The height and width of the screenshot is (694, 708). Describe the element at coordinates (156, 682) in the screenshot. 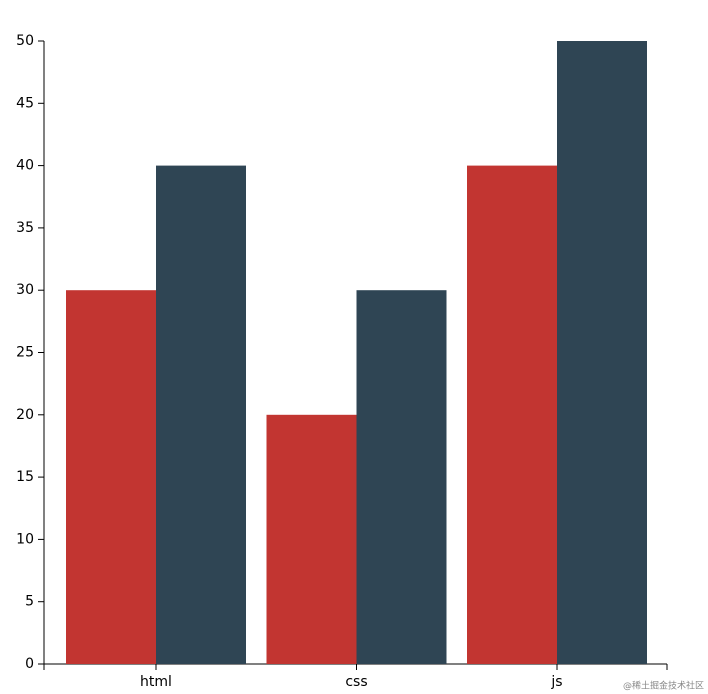

I see `x-tick-label: html` at that location.